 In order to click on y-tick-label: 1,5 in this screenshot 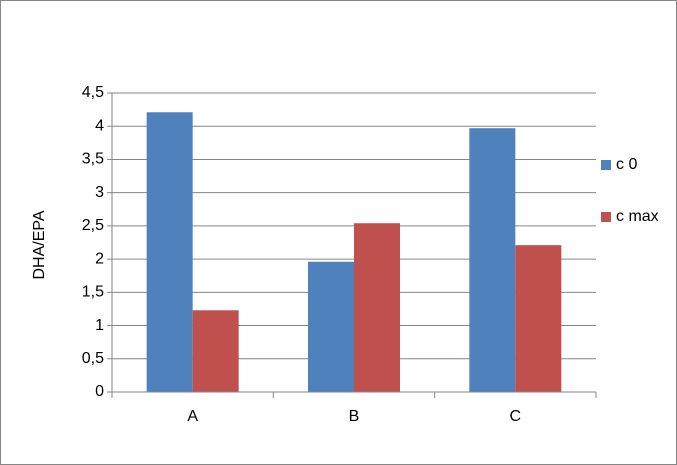, I will do `click(93, 292)`.